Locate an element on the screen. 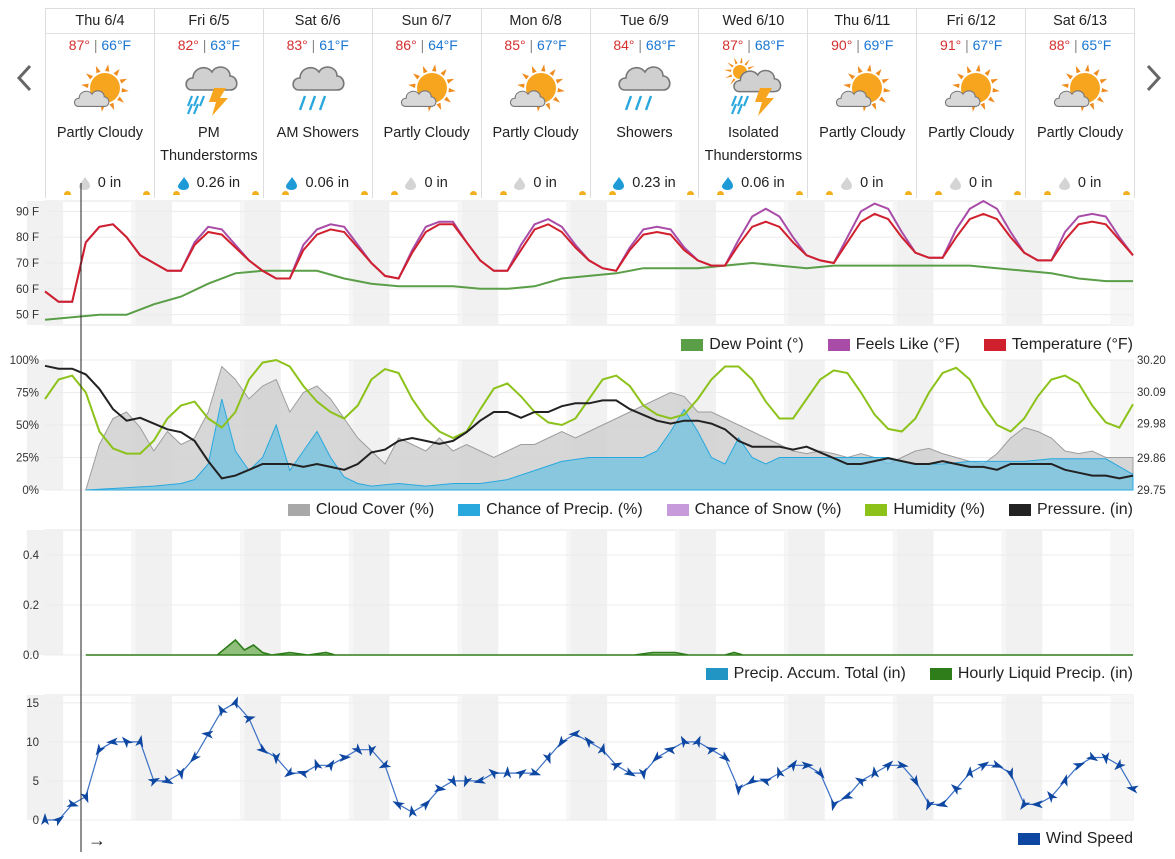  next-days-button is located at coordinates (1153, 78).